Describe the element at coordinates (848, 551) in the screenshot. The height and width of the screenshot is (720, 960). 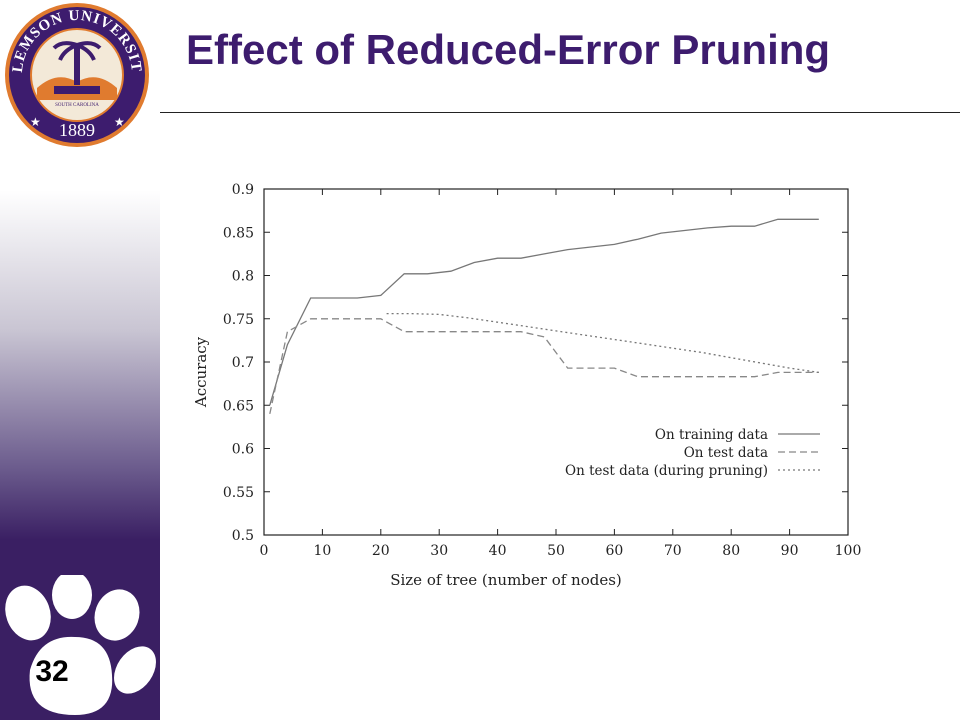
I see `x-tick-label: 100` at that location.